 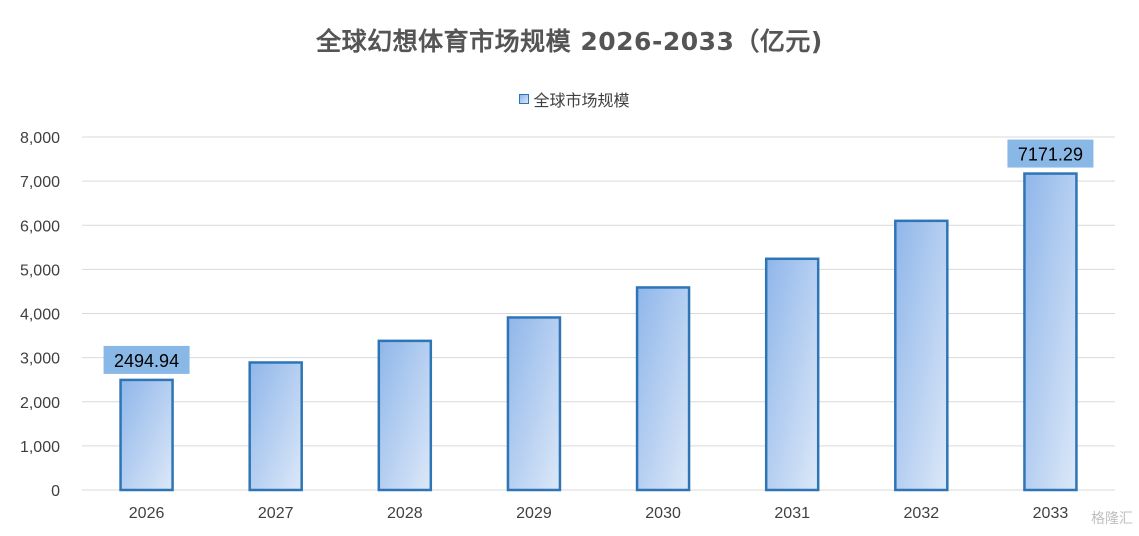 What do you see at coordinates (405, 513) in the screenshot?
I see `x-tick-label: 2028` at bounding box center [405, 513].